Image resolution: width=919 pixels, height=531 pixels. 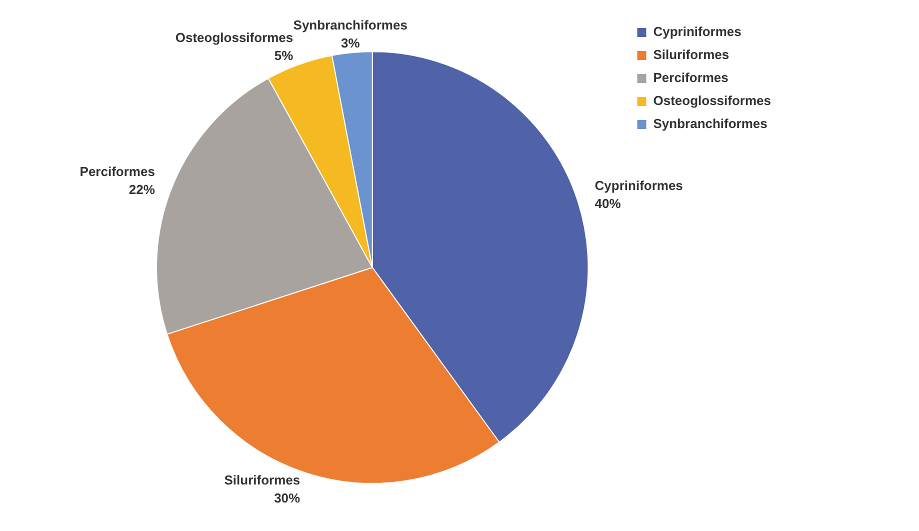 I want to click on slice-label: Siluriformes, so click(x=262, y=480).